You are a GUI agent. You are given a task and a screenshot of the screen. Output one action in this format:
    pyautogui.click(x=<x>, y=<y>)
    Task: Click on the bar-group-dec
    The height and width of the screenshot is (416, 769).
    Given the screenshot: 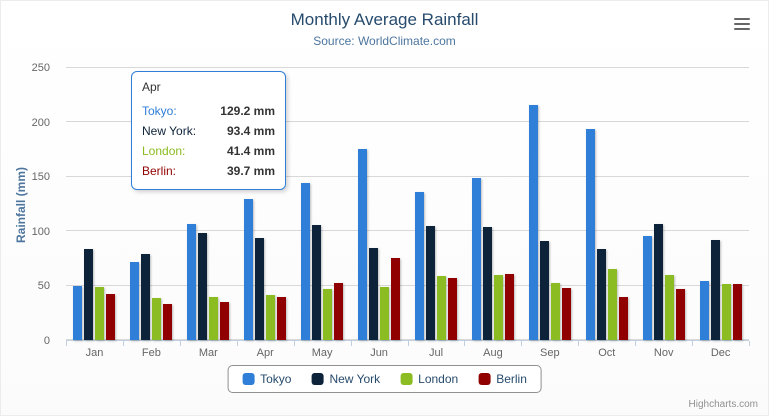 What is the action you would take?
    pyautogui.click(x=720, y=204)
    